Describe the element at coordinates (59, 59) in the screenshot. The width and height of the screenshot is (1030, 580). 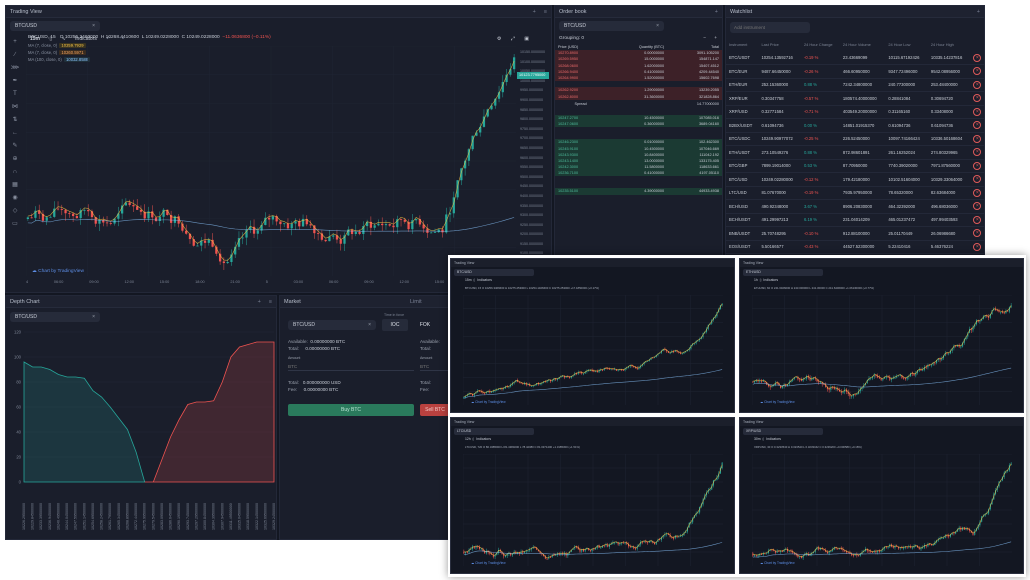
I see `indicator-ma-3: MA (100, close, 0) 10032.8588` at that location.